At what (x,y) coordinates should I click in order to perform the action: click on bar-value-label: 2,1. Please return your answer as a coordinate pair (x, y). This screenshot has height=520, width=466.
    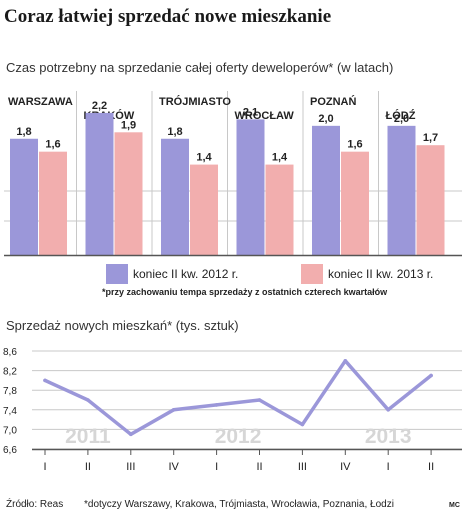
    Looking at the image, I should click on (250, 112).